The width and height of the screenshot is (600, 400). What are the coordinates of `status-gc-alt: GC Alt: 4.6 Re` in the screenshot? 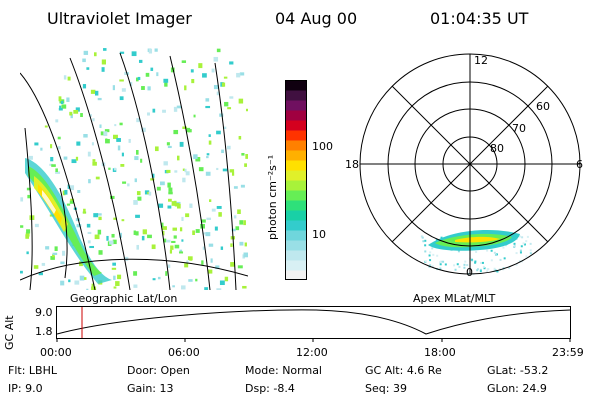 It's located at (403, 370).